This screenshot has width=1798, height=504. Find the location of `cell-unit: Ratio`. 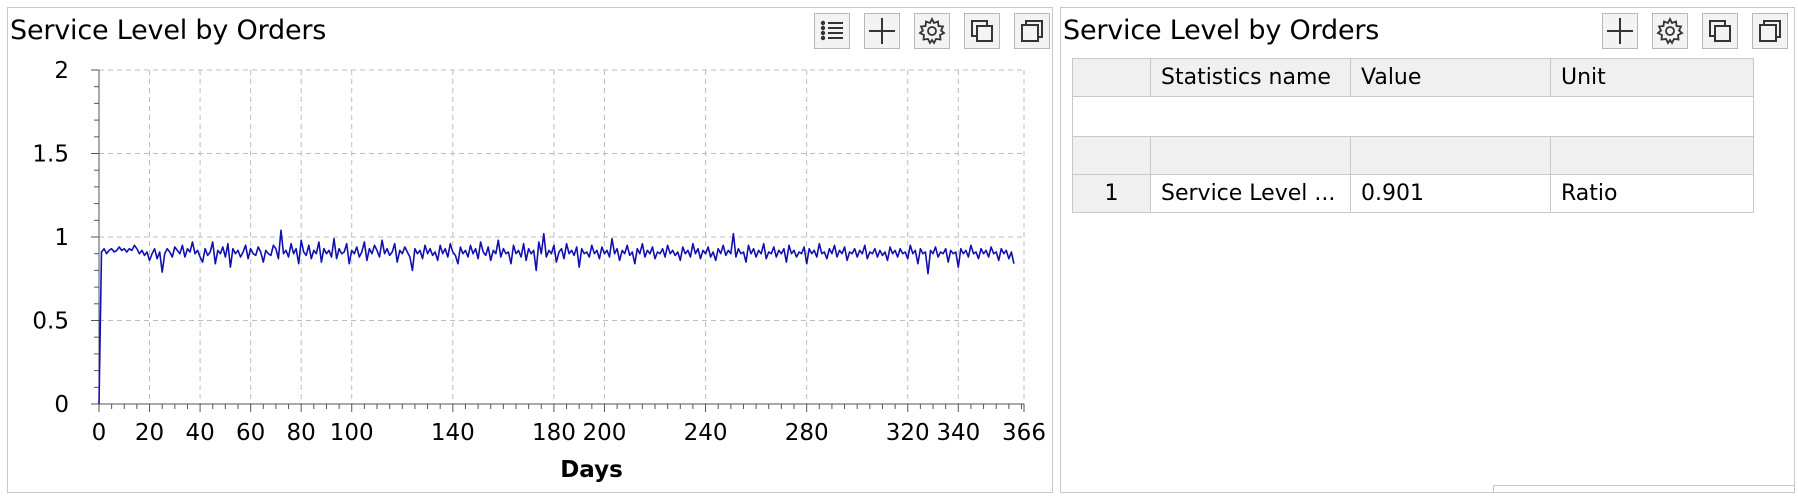

cell-unit: Ratio is located at coordinates (1652, 193).